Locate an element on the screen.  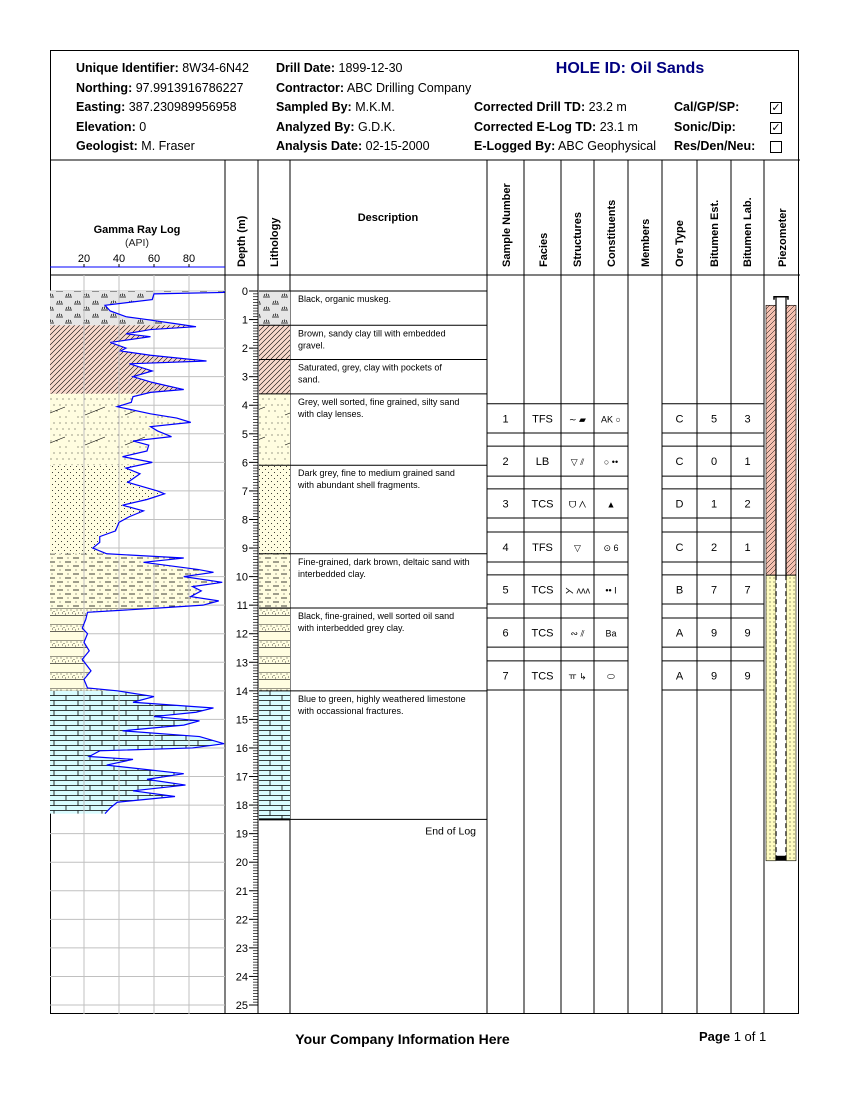
checkbox is located at coordinates (776, 147).